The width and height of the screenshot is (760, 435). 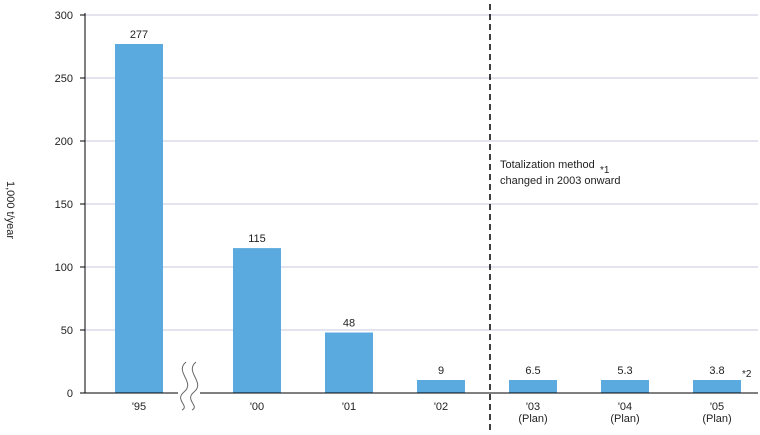 What do you see at coordinates (747, 374) in the screenshot?
I see `footnote-2-mark: *2` at bounding box center [747, 374].